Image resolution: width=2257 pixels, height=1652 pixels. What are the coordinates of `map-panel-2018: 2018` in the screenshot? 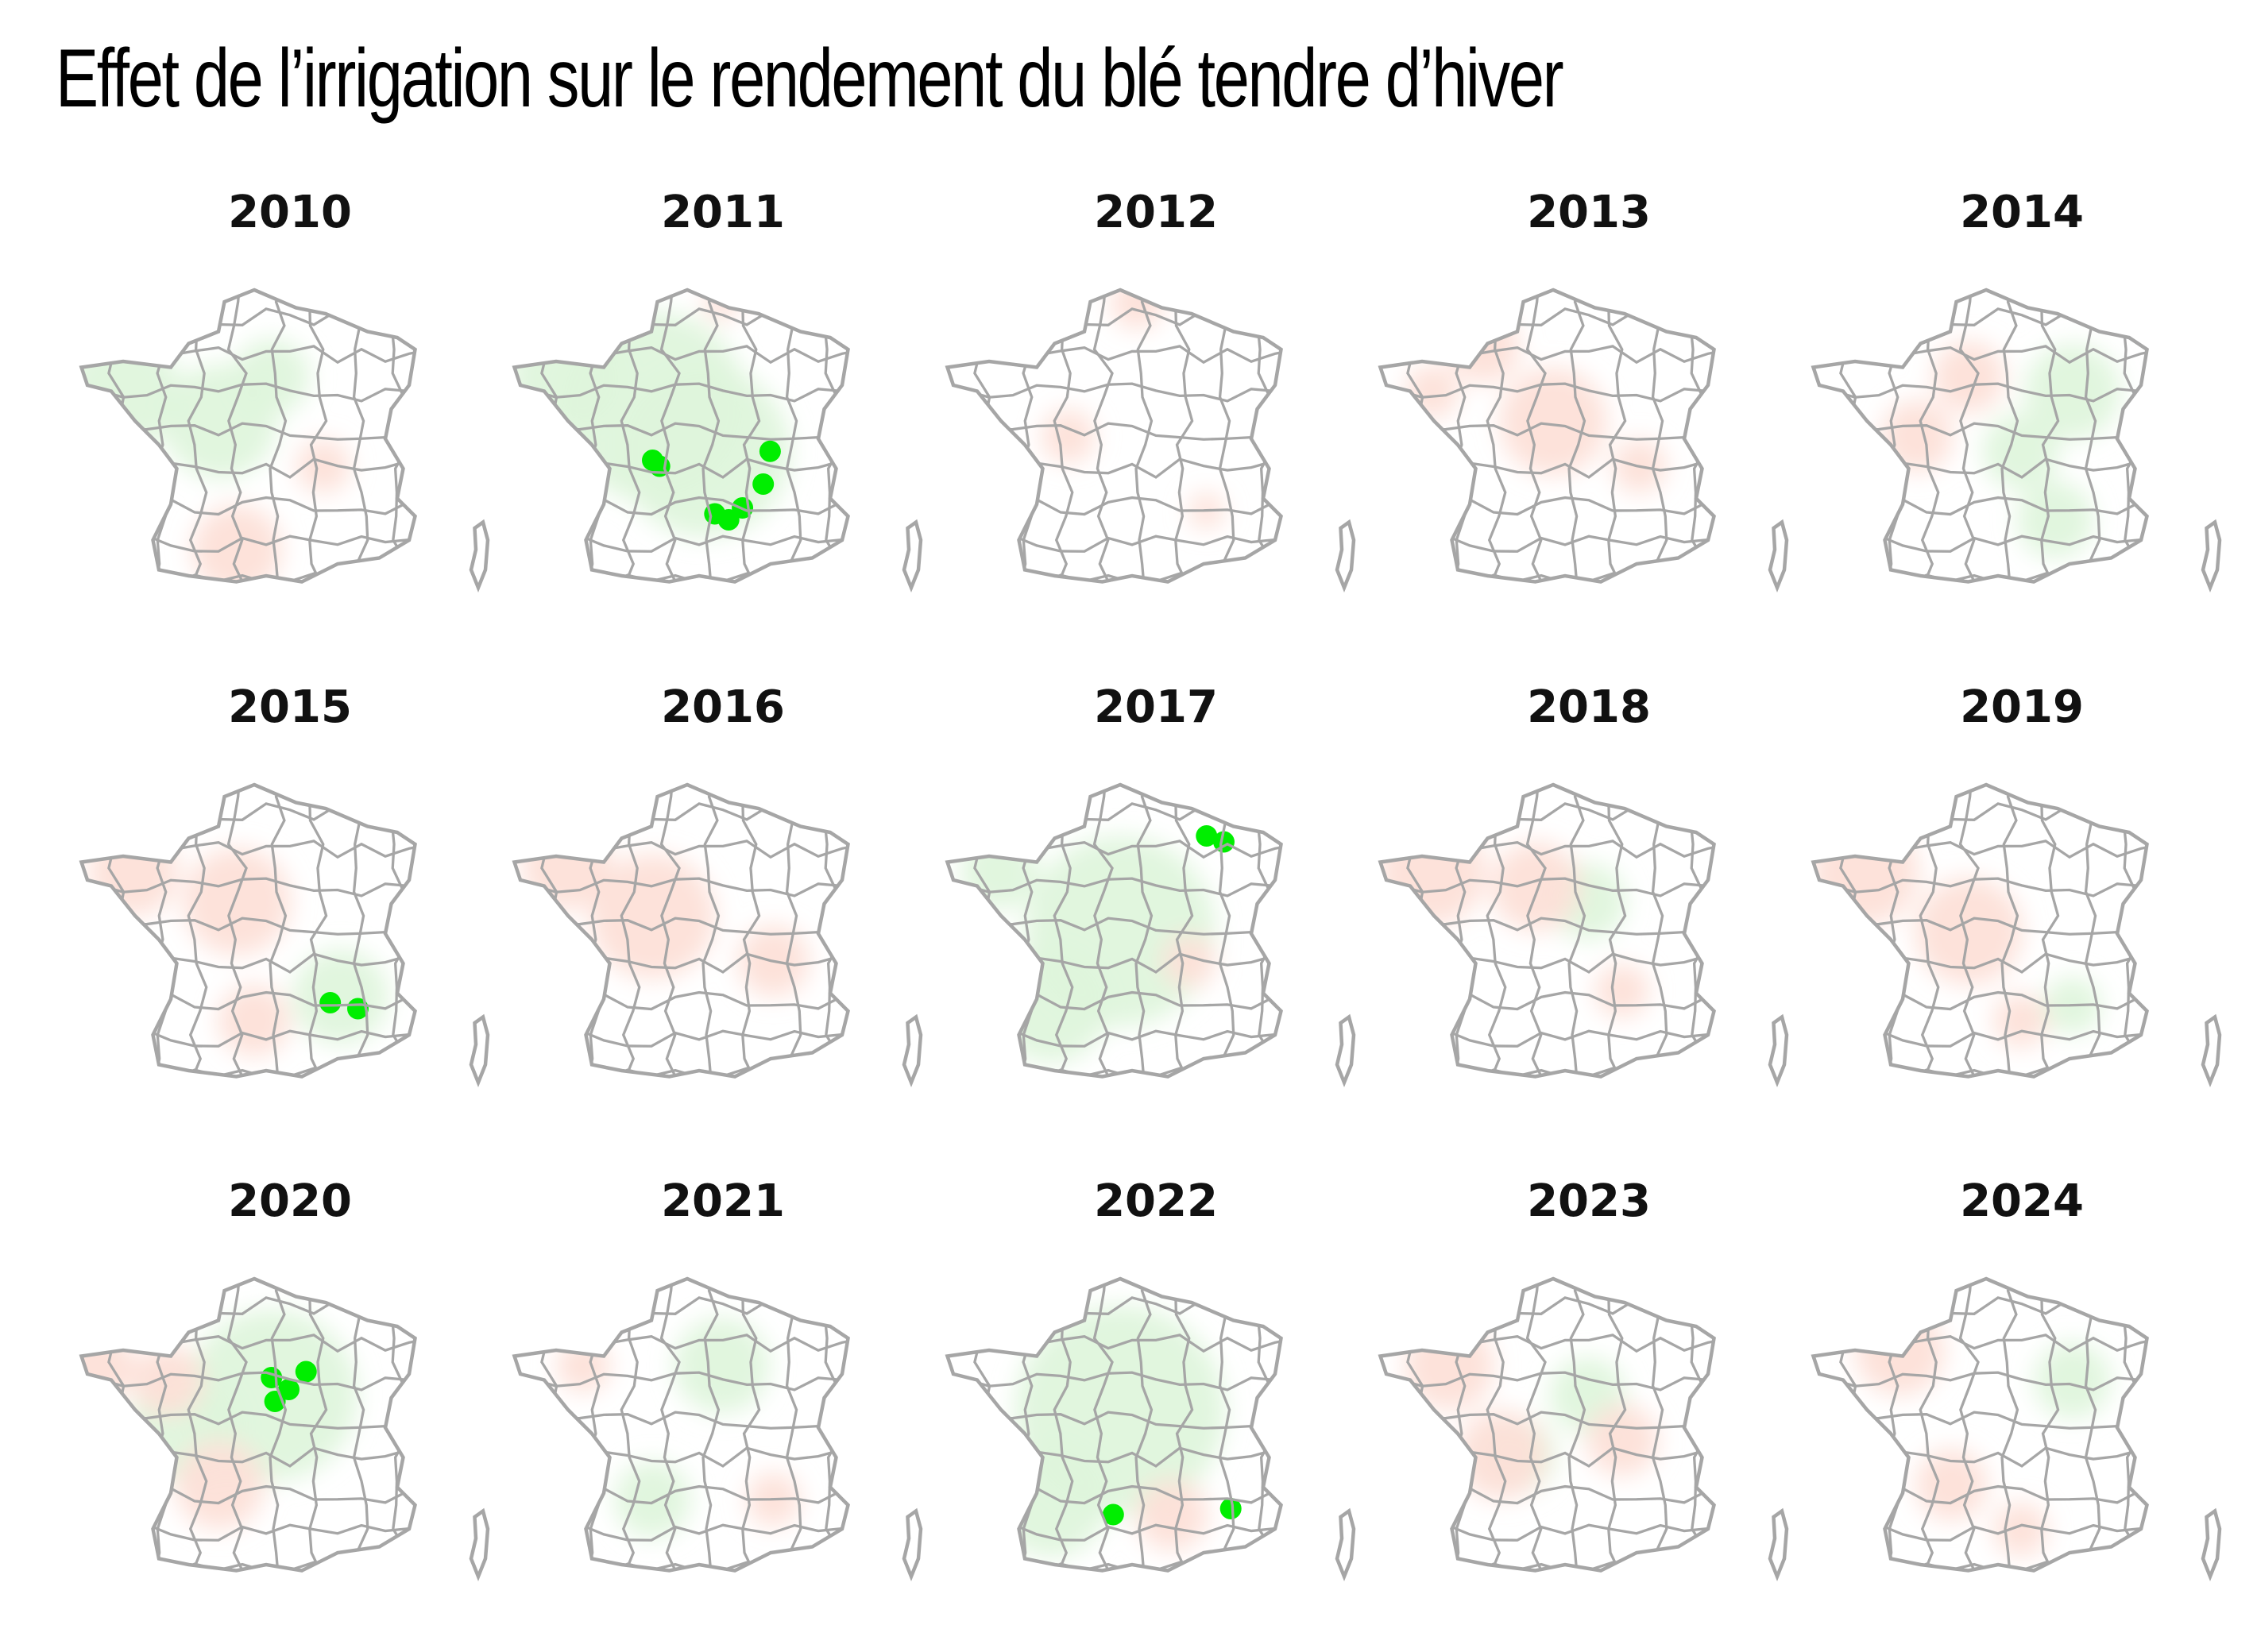 It's located at (1588, 903).